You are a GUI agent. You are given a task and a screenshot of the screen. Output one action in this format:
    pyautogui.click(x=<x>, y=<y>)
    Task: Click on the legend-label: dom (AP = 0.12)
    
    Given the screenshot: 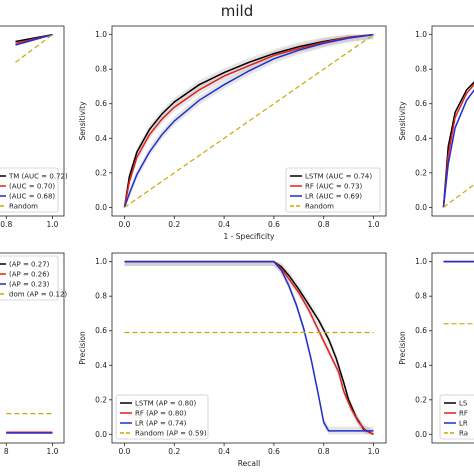 What is the action you would take?
    pyautogui.click(x=38, y=295)
    